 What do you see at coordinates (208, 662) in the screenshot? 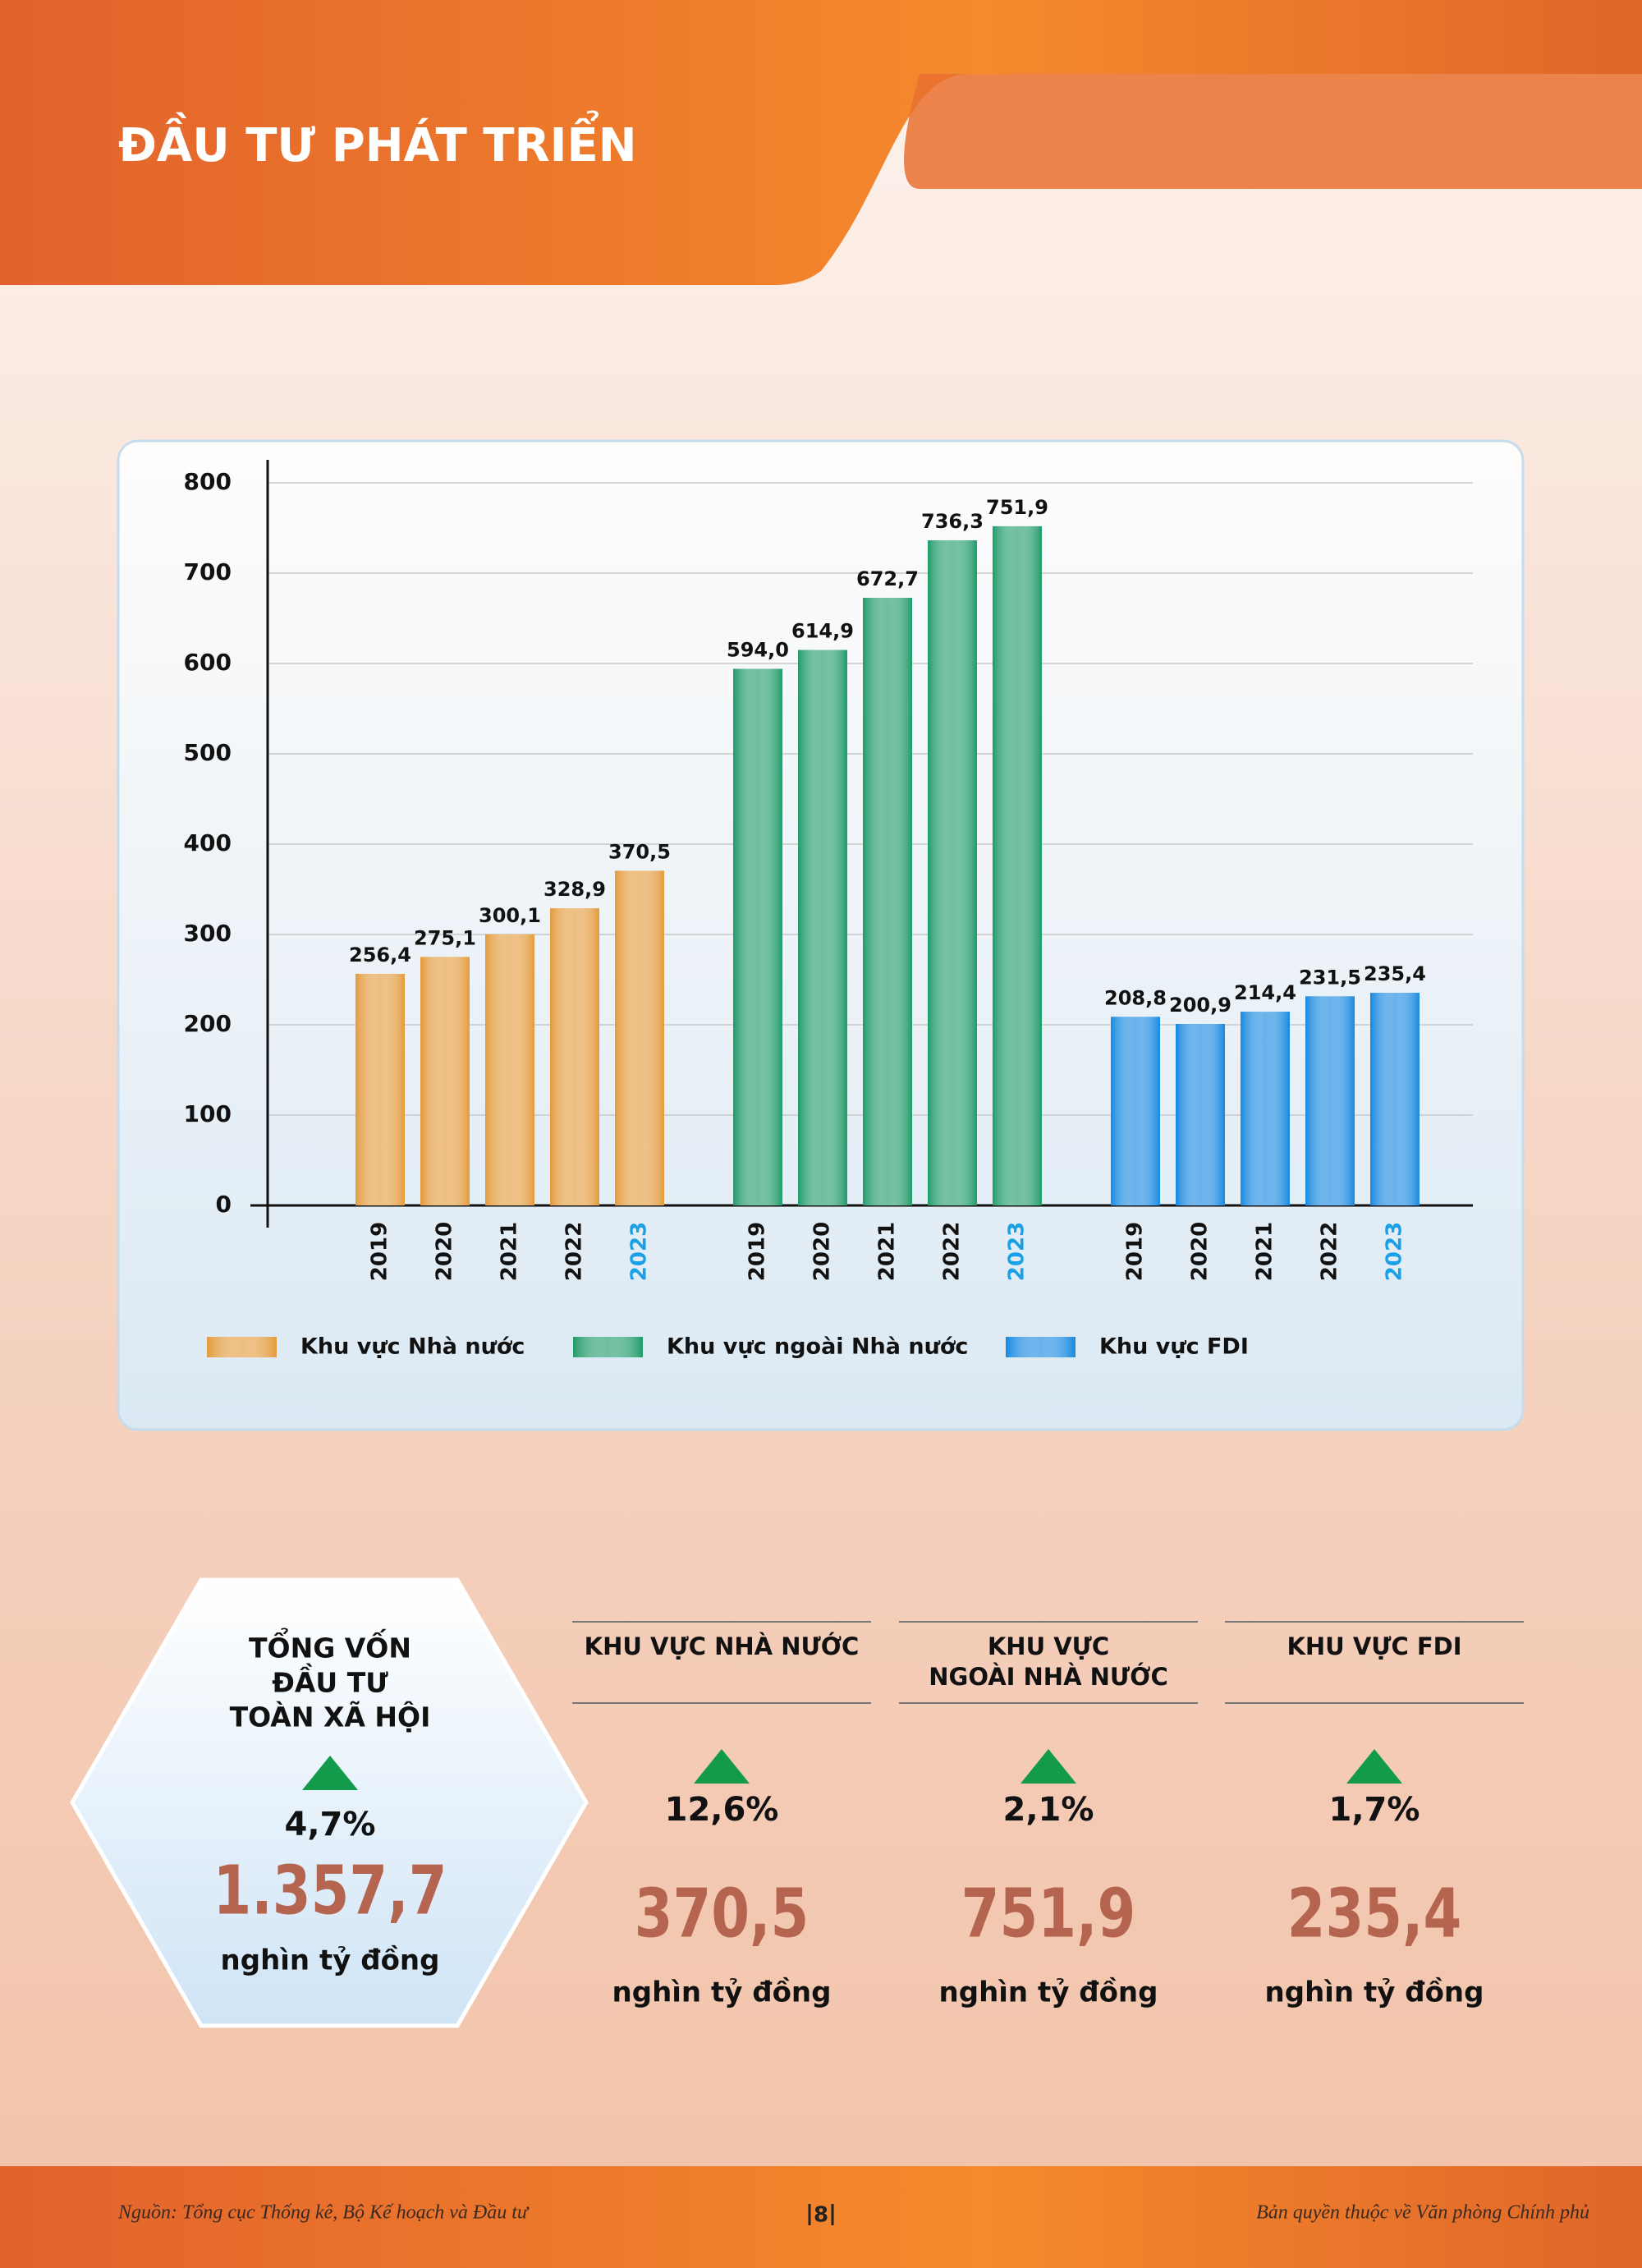
I see `y-tick-label: 600` at bounding box center [208, 662].